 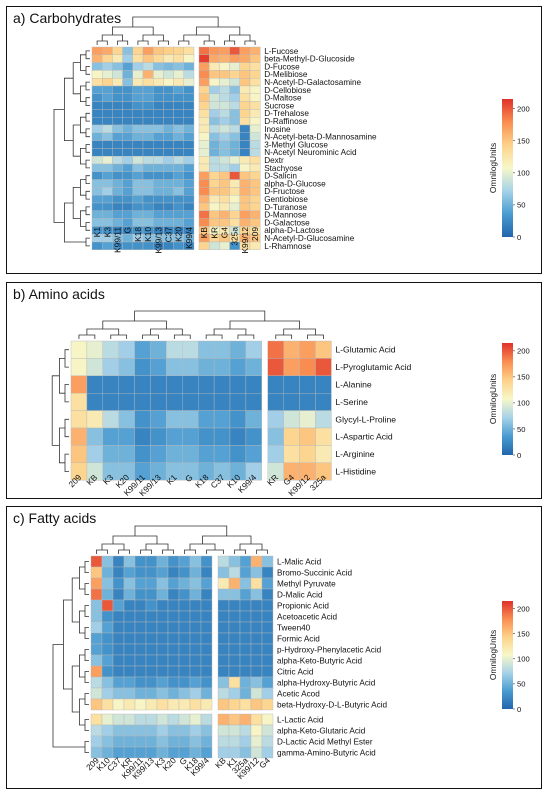 I want to click on column-label: C37, so click(x=169, y=235).